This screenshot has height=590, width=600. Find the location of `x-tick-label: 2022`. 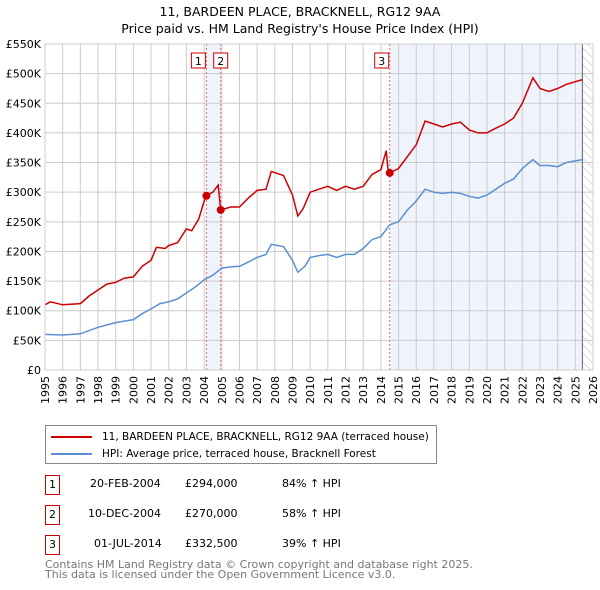

x-tick-label: 2022 is located at coordinates (522, 390).